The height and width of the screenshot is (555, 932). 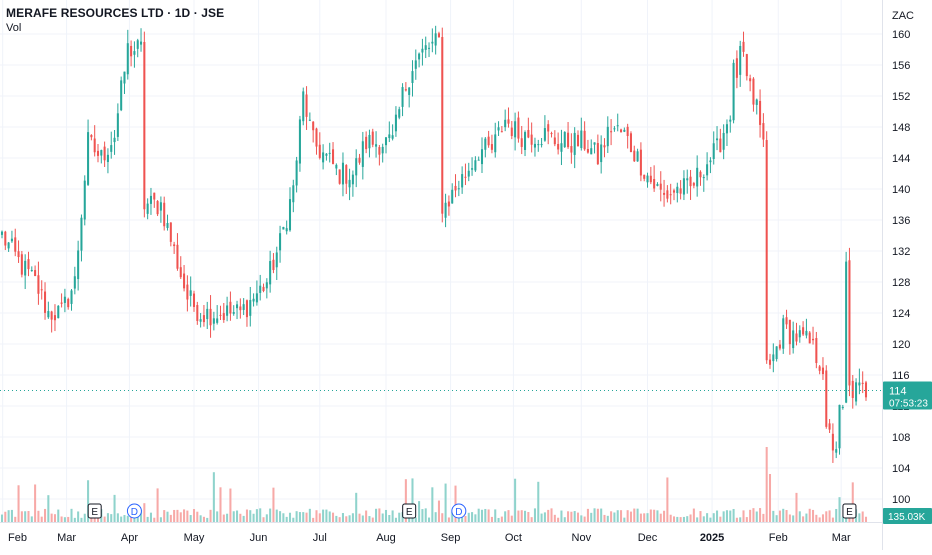 What do you see at coordinates (14, 28) in the screenshot?
I see `volume-indicator-label: Vol` at bounding box center [14, 28].